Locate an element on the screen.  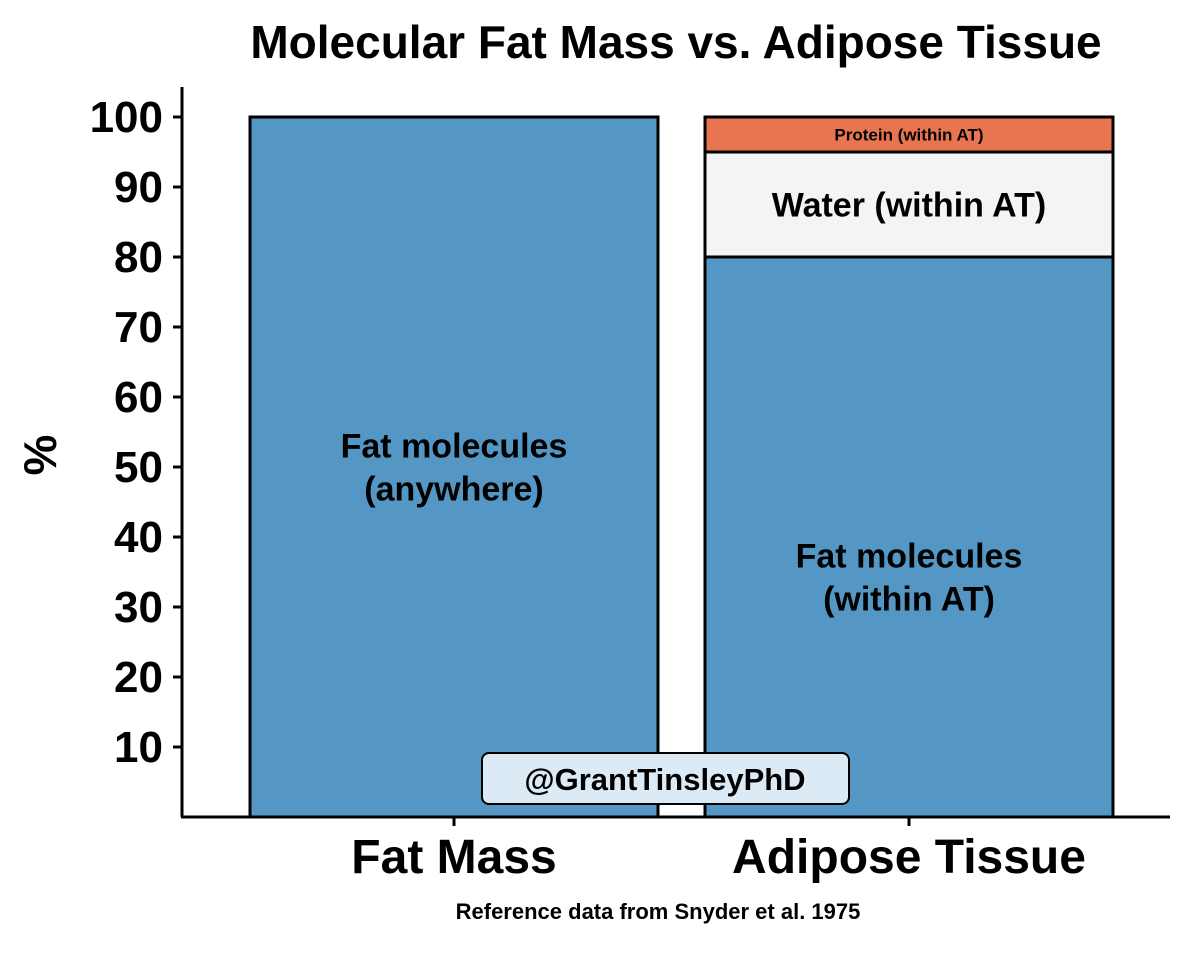
segment-label: Protein (within AT) is located at coordinates (908, 134).